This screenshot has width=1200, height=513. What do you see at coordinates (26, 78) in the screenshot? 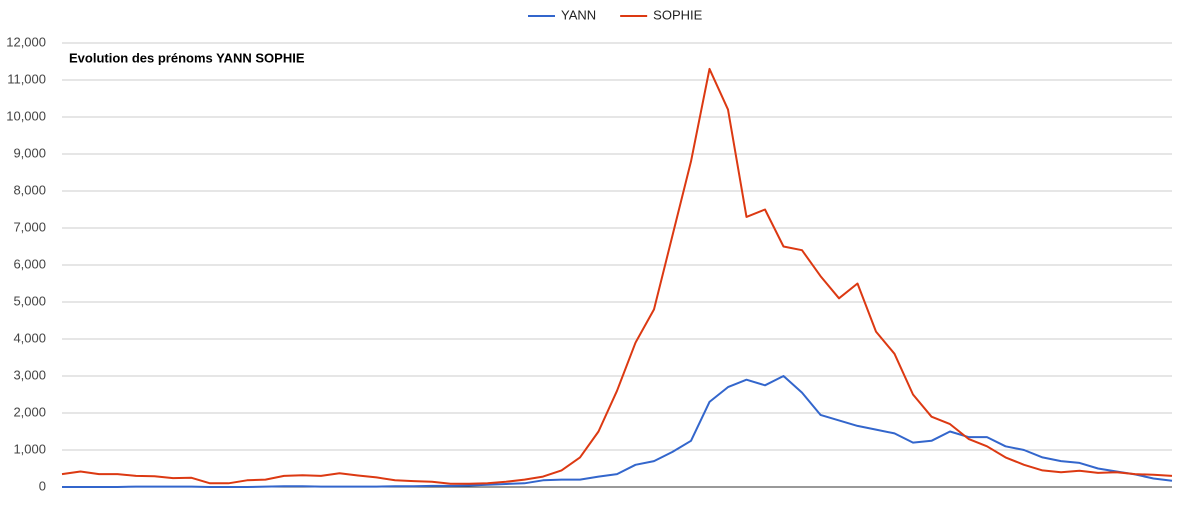
I see `y-tick-label: 11,000` at bounding box center [26, 78].